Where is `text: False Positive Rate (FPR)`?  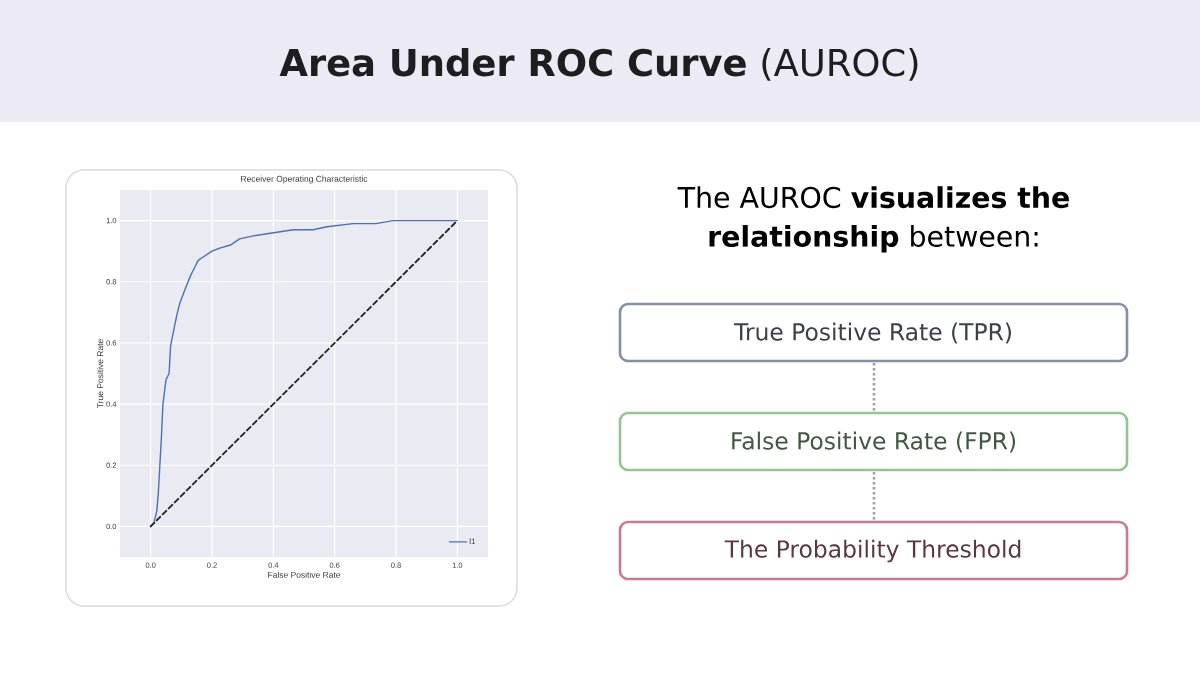
text: False Positive Rate (FPR) is located at coordinates (874, 442).